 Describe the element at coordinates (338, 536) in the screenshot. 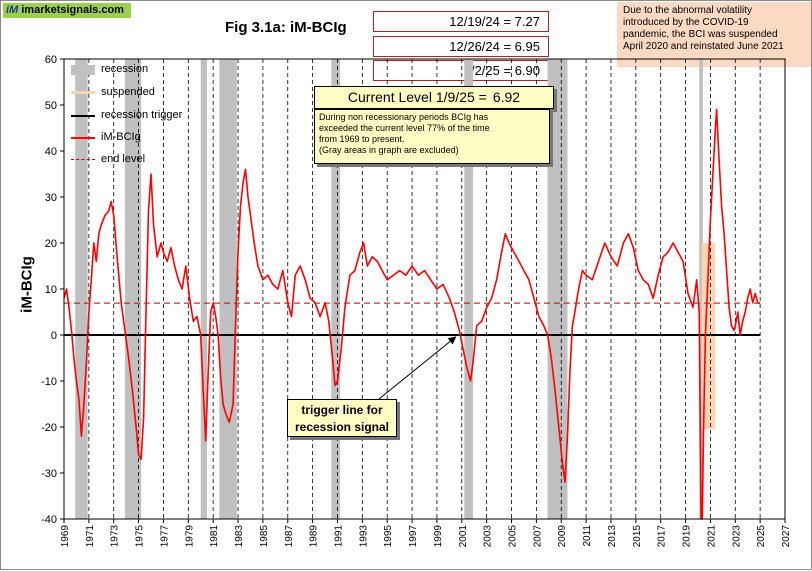

I see `x-tick-label: 1991` at that location.